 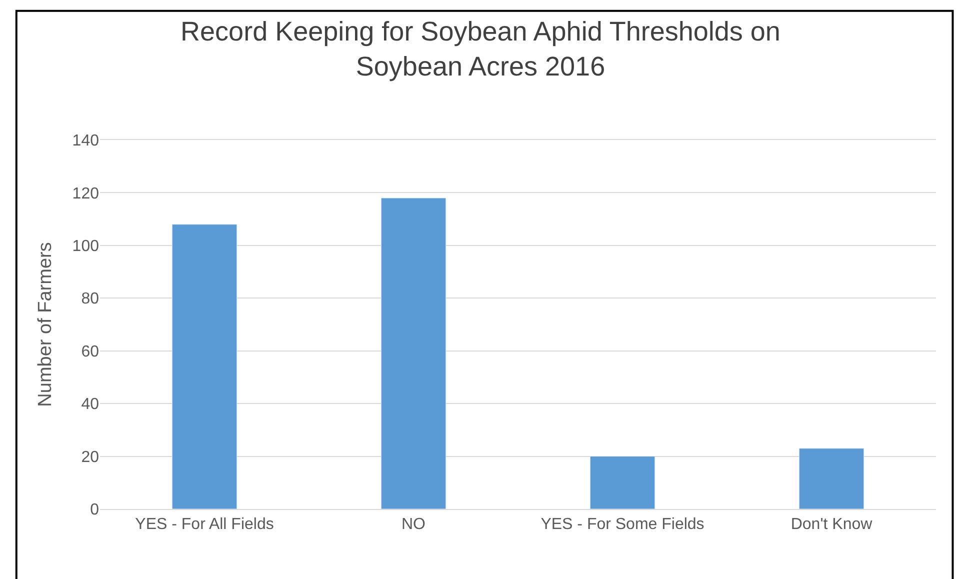 I want to click on y-tick-label: 20, so click(x=90, y=457).